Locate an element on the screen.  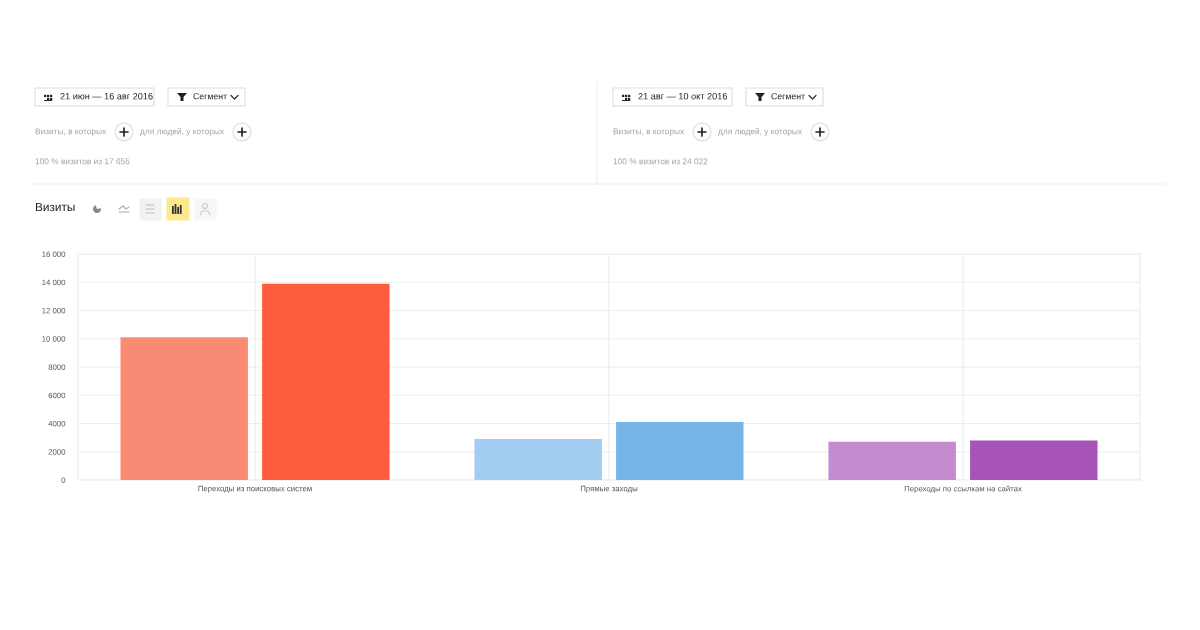
text: 100 % визитов из 17 655 is located at coordinates (82, 161).